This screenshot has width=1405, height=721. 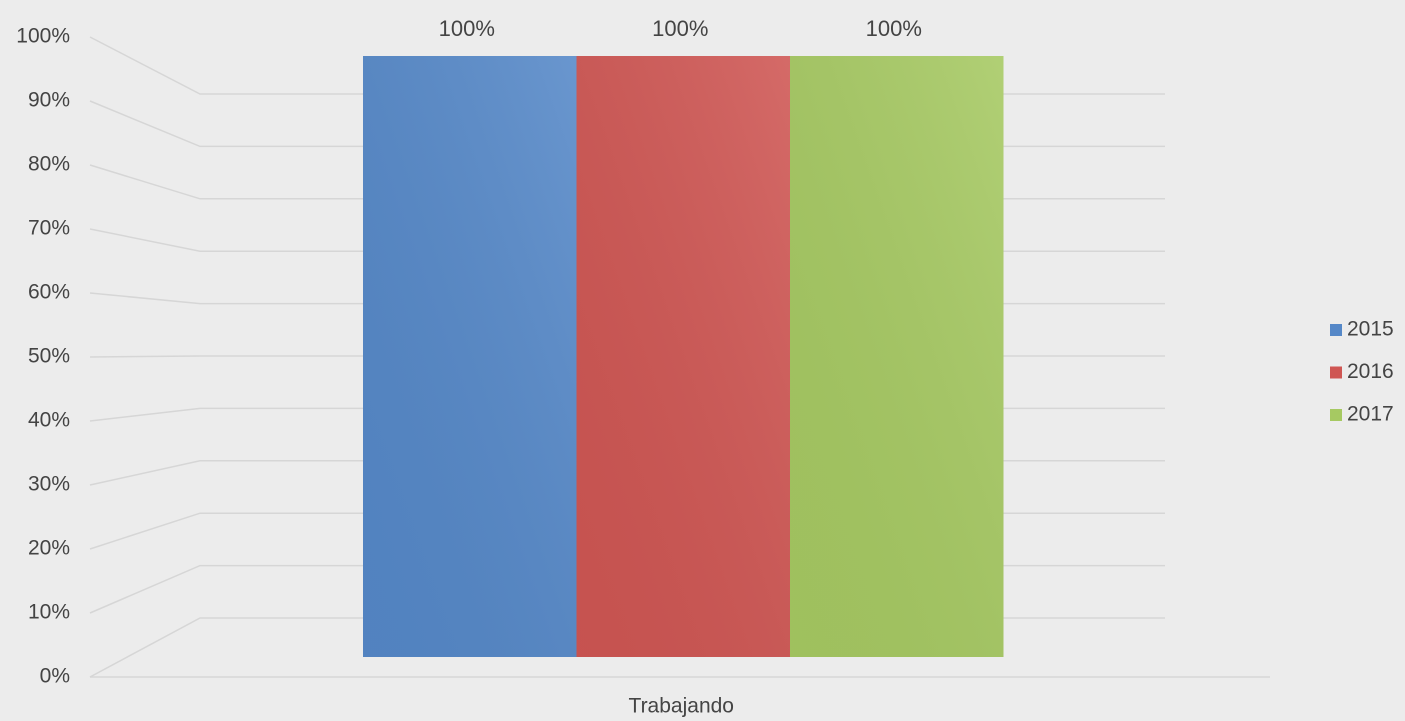 I want to click on y-tick-label: 90%, so click(x=49, y=100).